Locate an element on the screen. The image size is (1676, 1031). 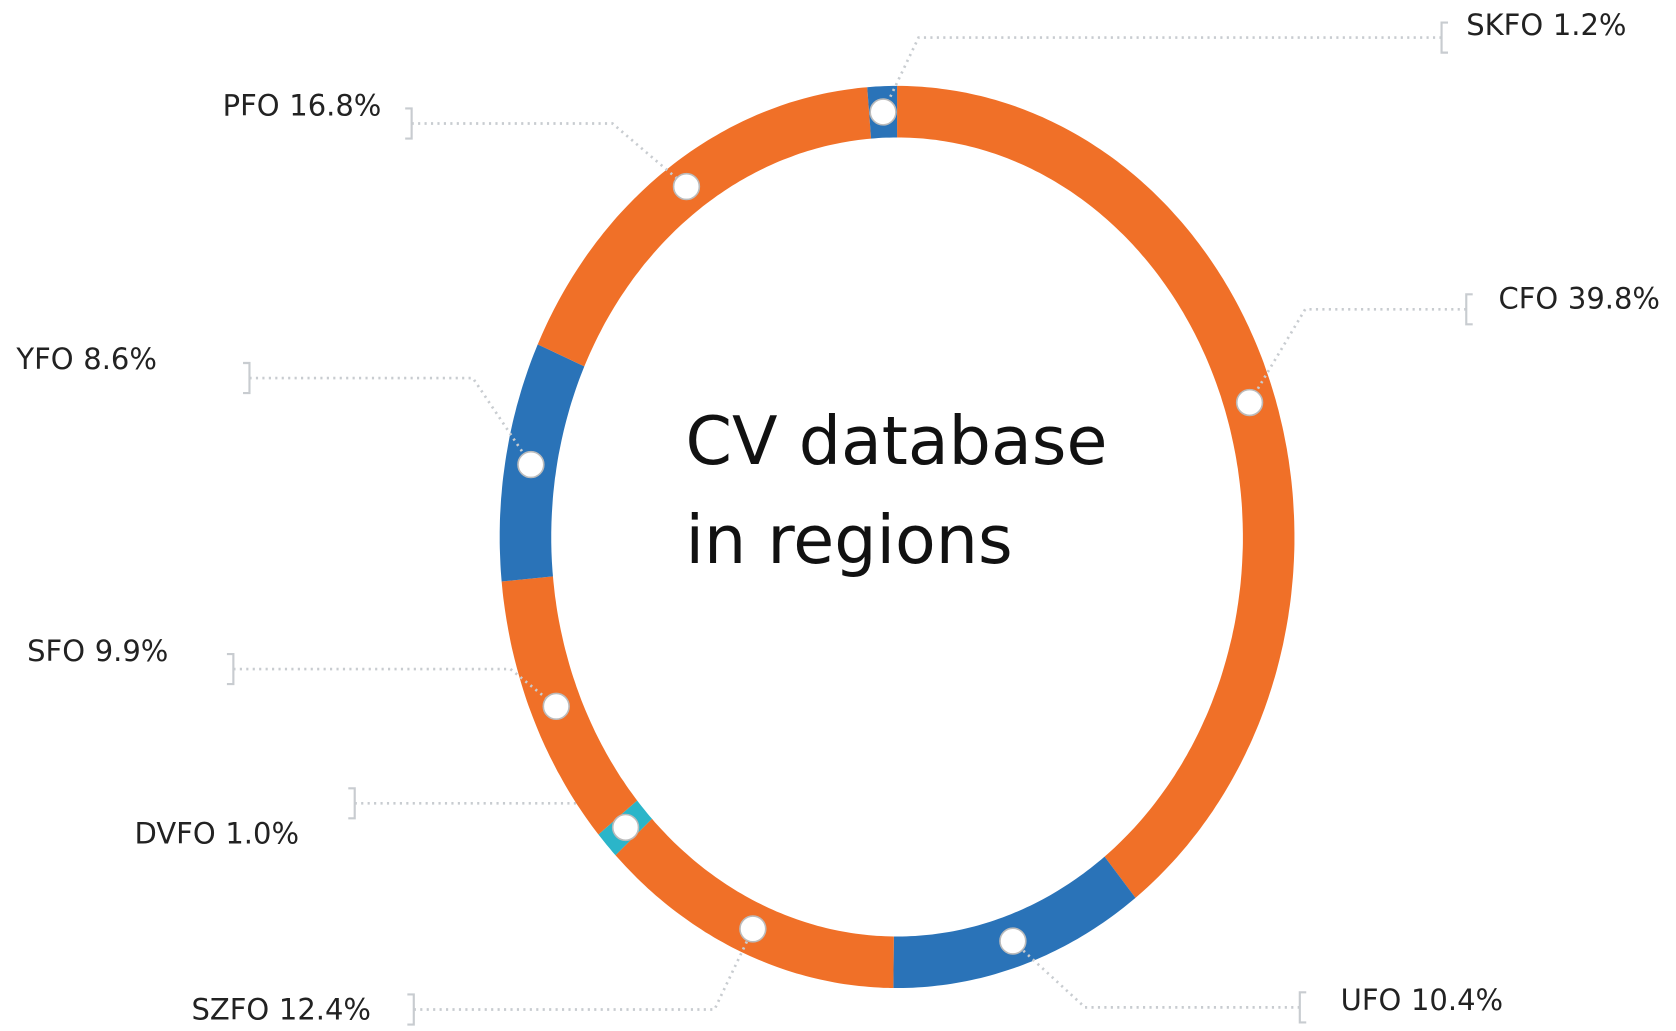
data-label: DVFO 1.0% is located at coordinates (217, 834).